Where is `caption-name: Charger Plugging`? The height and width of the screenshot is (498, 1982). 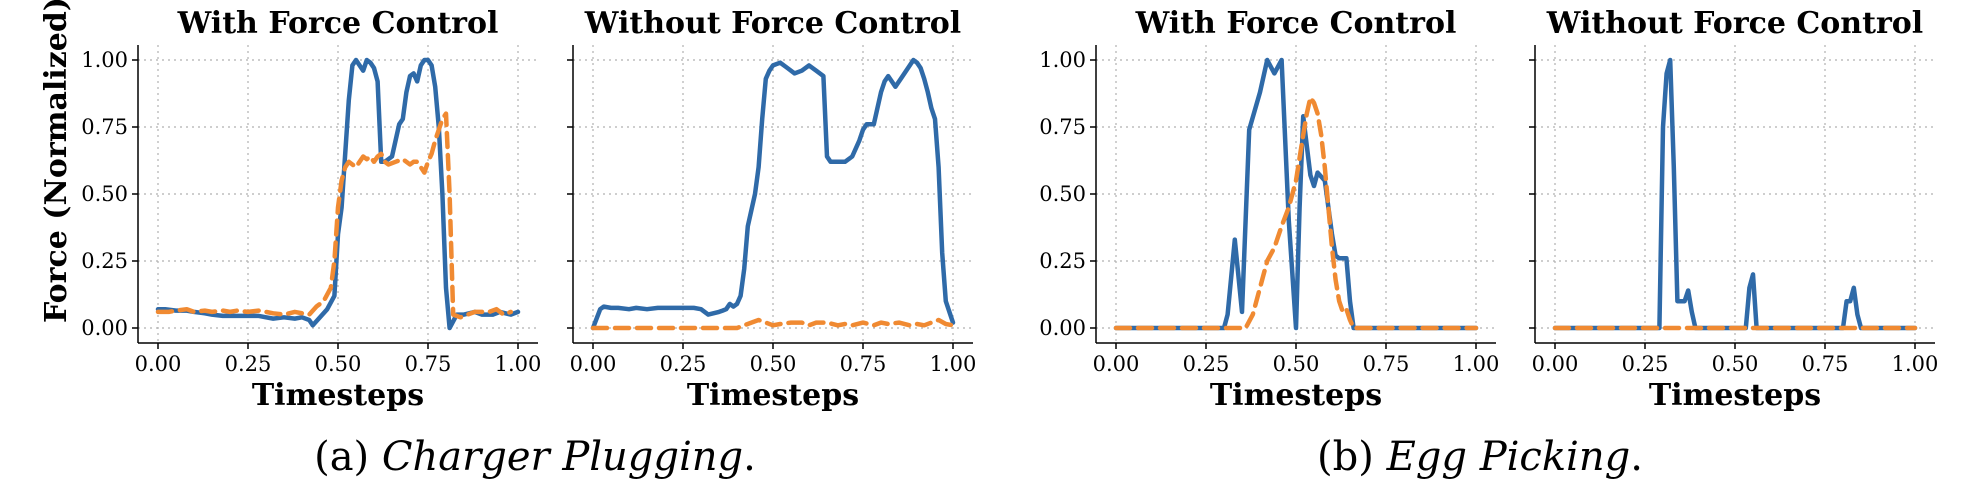 caption-name: Charger Plugging is located at coordinates (562, 457).